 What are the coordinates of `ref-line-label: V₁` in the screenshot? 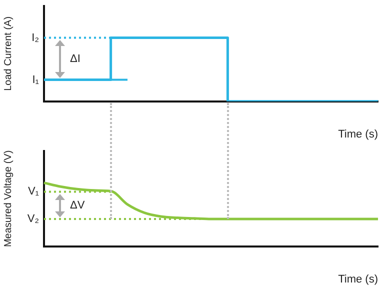 It's located at (34, 192).